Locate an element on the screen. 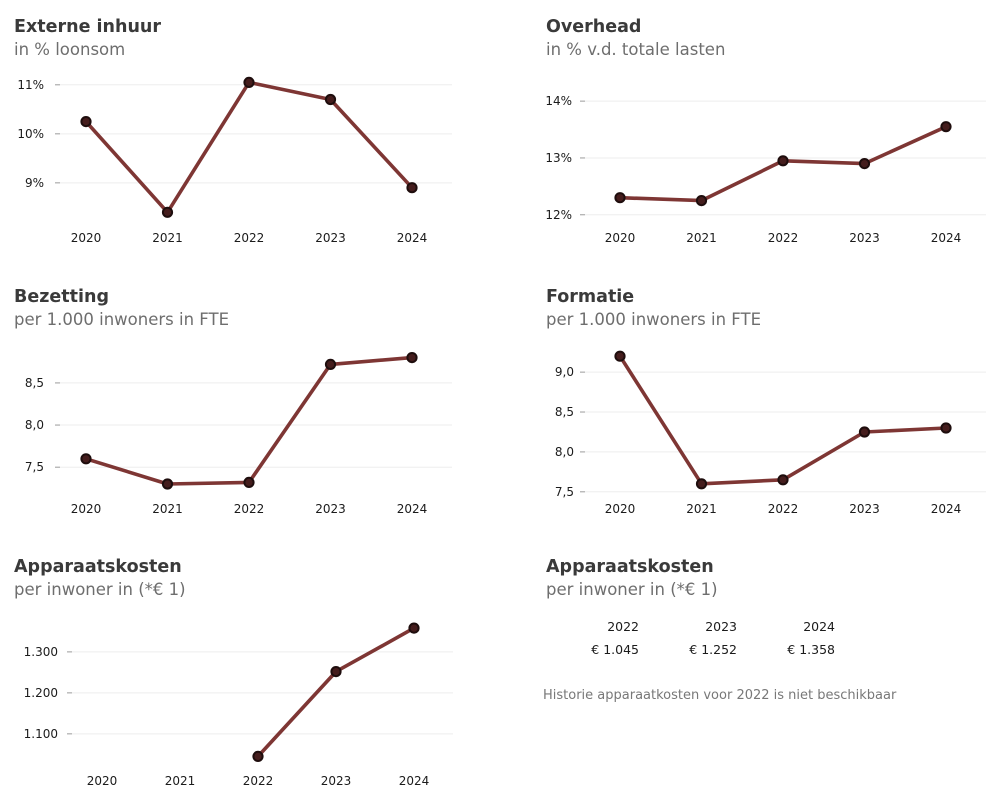 This screenshot has width=1001, height=807. y-tick-label: 9% is located at coordinates (34, 183).